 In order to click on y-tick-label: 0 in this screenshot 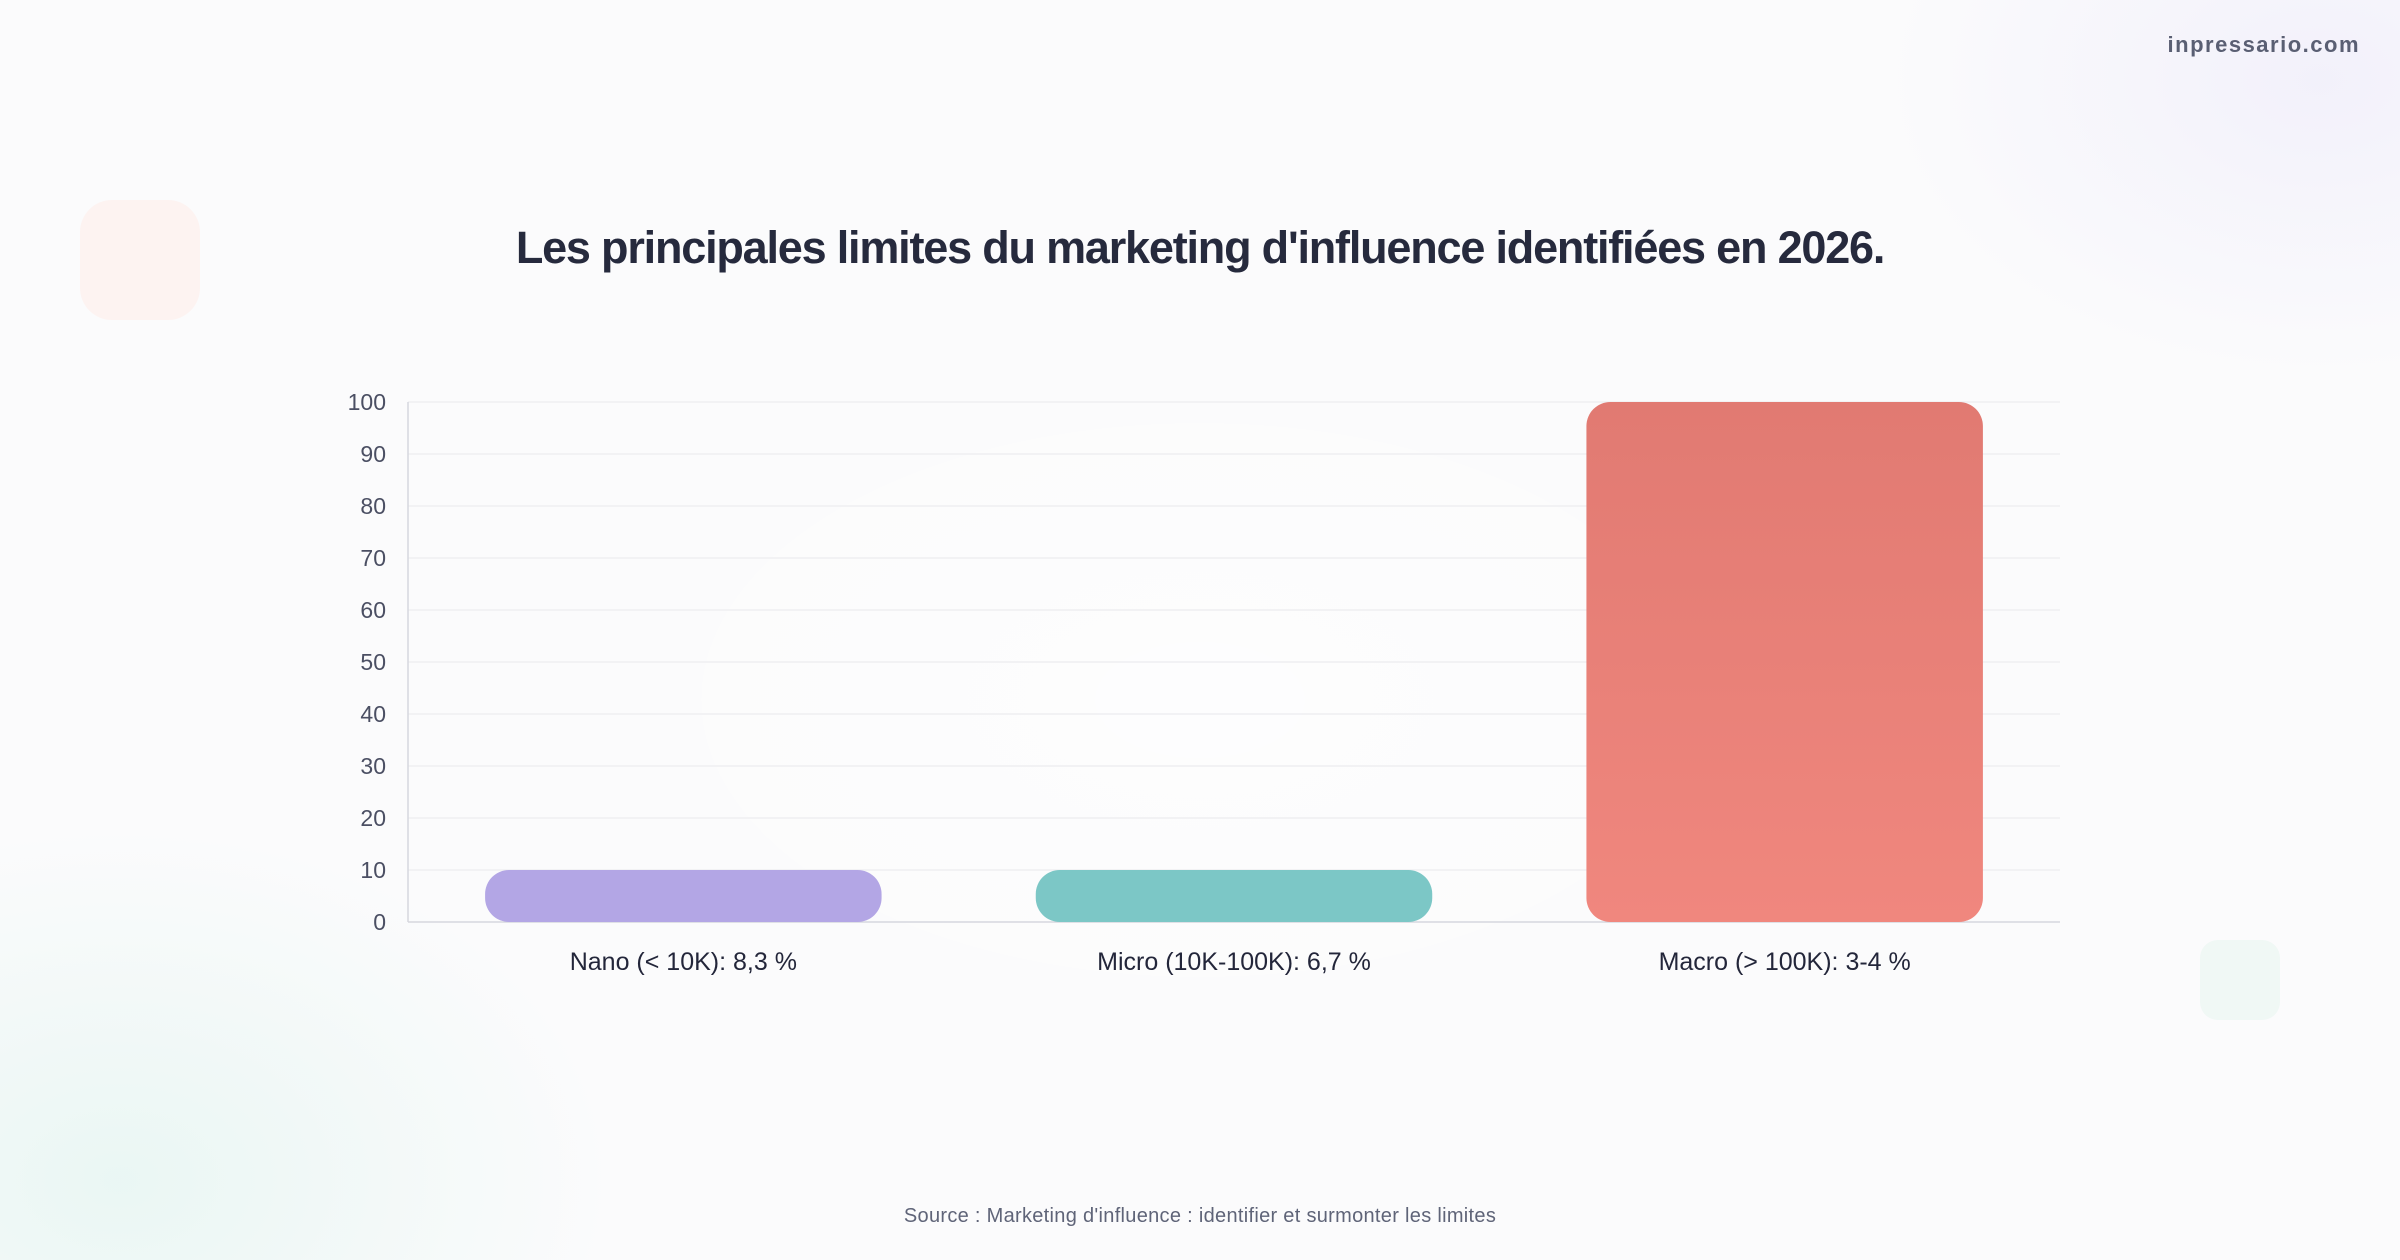, I will do `click(379, 922)`.